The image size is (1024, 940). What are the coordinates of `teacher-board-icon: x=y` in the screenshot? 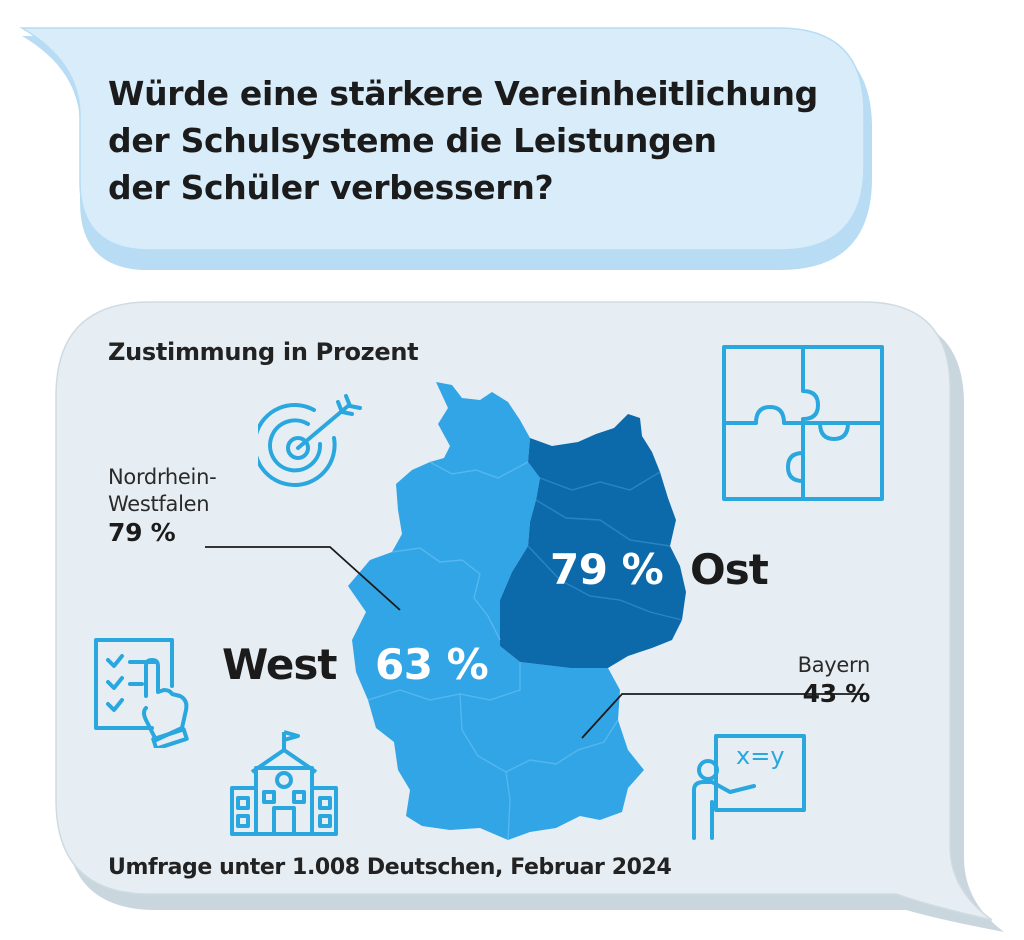 It's located at (749, 787).